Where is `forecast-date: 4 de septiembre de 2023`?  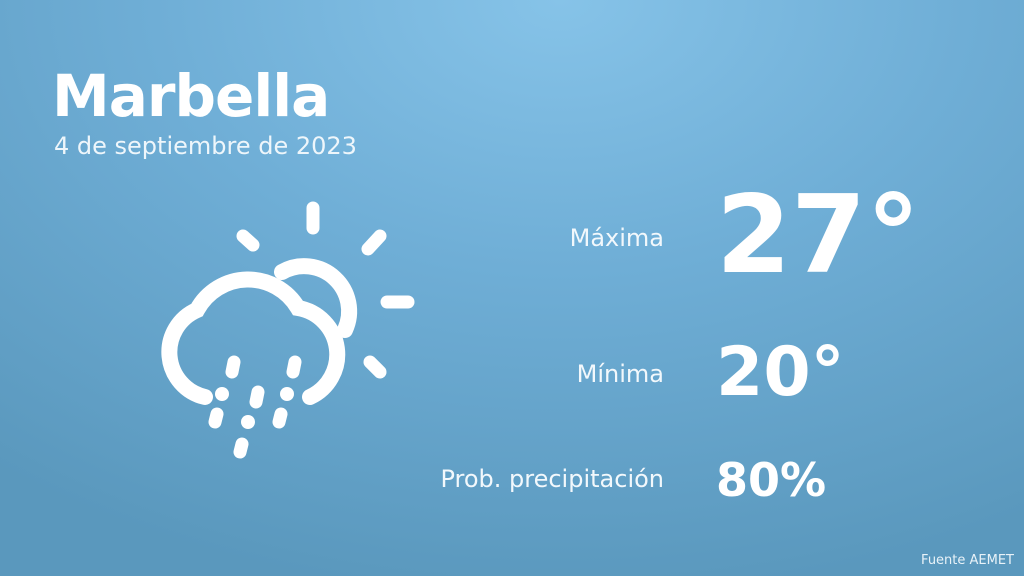
forecast-date: 4 de septiembre de 2023 is located at coordinates (205, 146).